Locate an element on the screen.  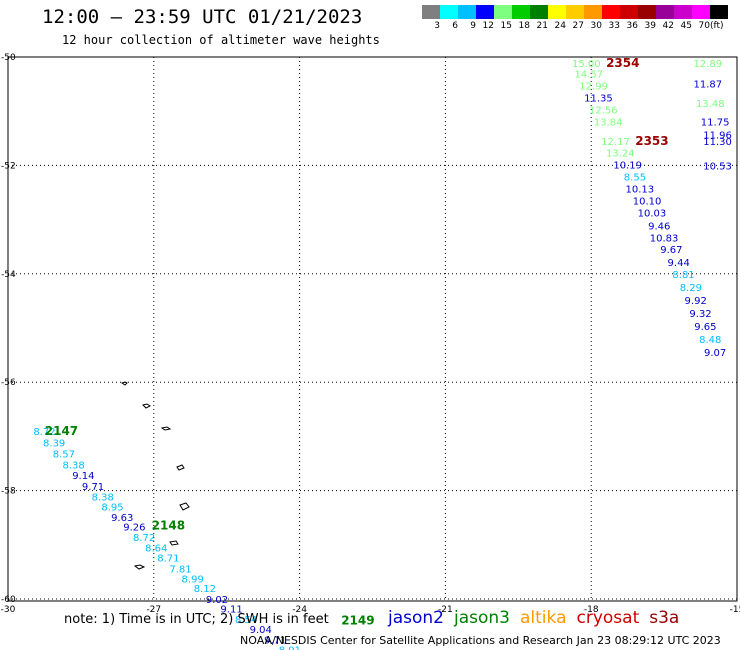
colorbar-label: 33 is located at coordinates (614, 26).